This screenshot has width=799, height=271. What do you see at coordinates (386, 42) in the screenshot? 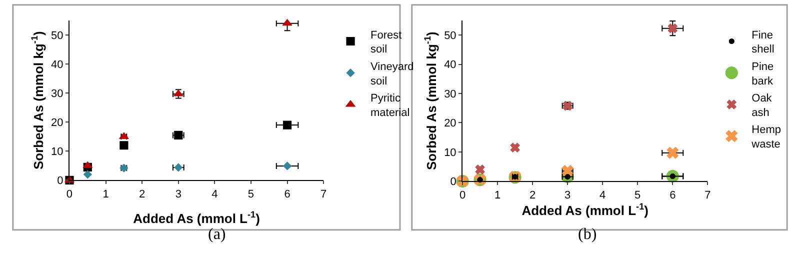
I see `legend-label: Forest soil` at bounding box center [386, 42].